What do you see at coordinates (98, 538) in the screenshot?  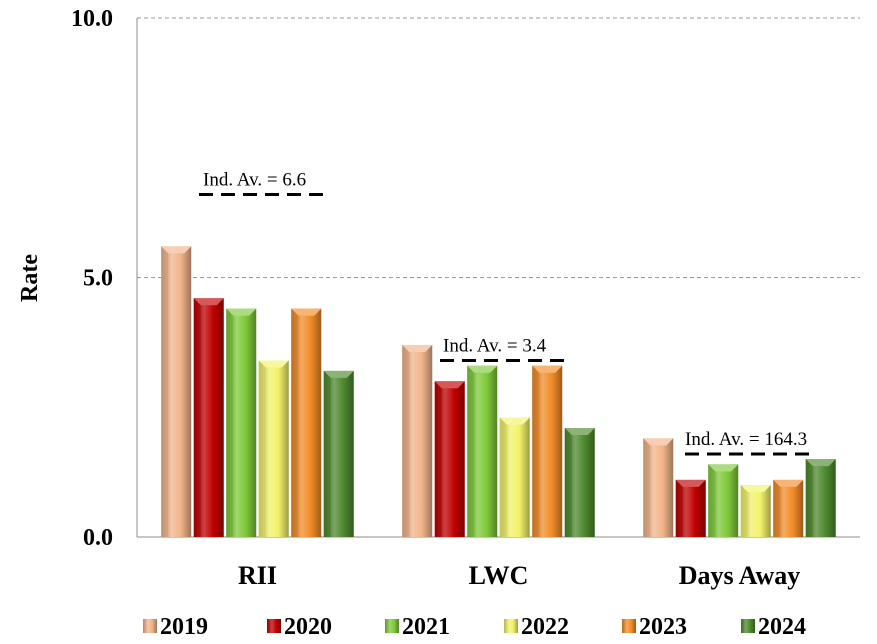 I see `y-tick-label: 0.0` at bounding box center [98, 538].